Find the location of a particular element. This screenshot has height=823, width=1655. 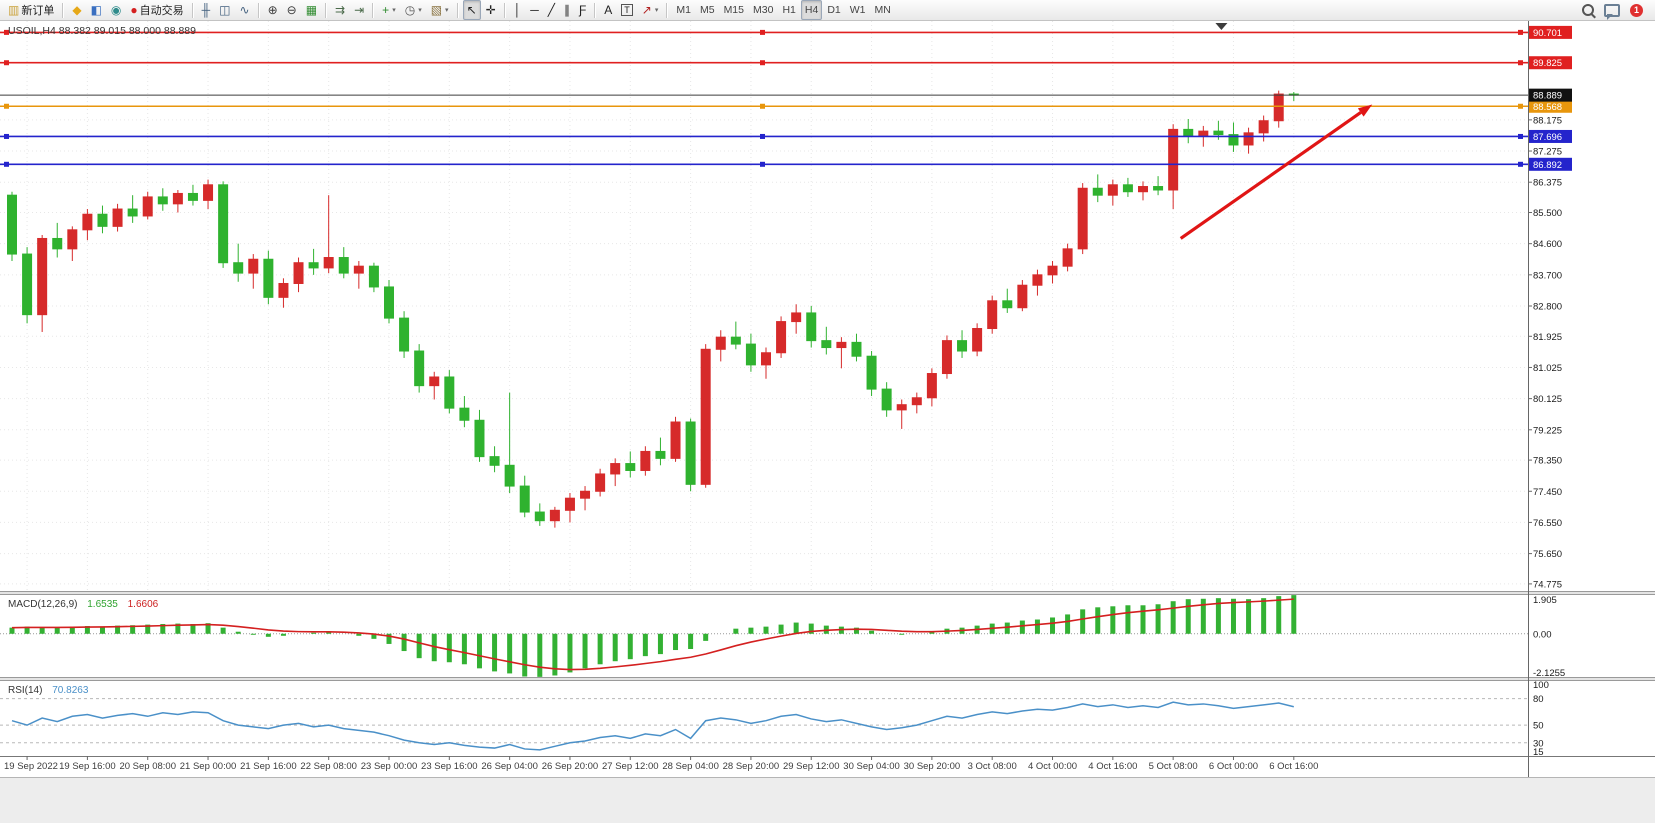

svg-text: 20 Sep 08:00 is located at coordinates (147, 766).